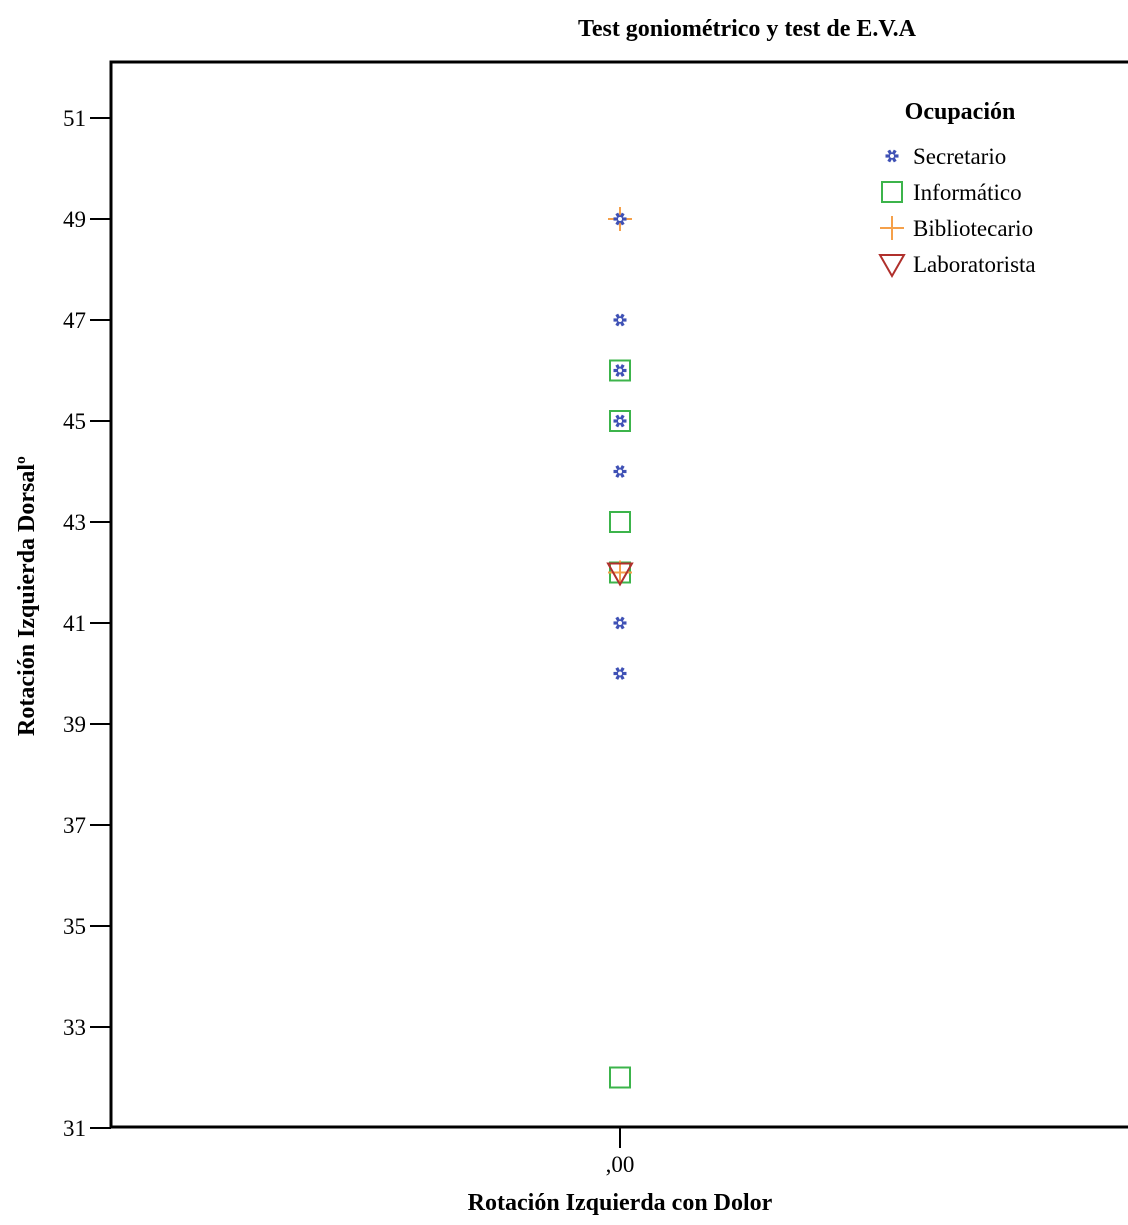 The width and height of the screenshot is (1128, 1225). What do you see at coordinates (620, 648) in the screenshot?
I see `data-points` at bounding box center [620, 648].